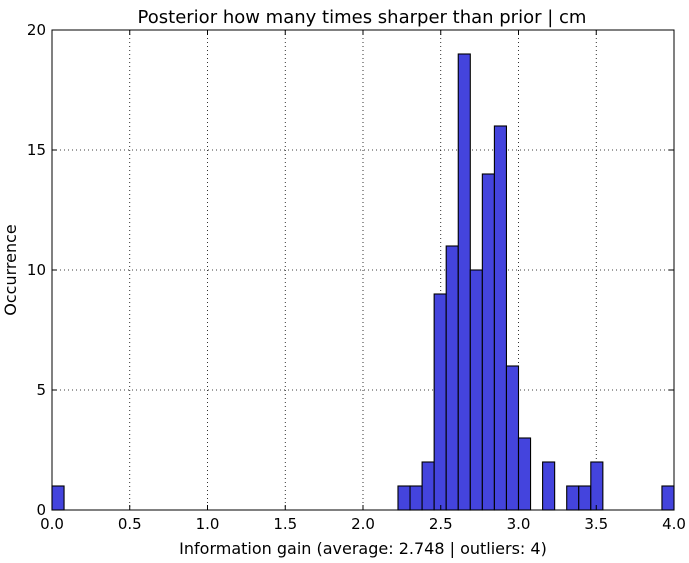 The height and width of the screenshot is (563, 689). What do you see at coordinates (41, 510) in the screenshot?
I see `y-tick-label: 0` at bounding box center [41, 510].